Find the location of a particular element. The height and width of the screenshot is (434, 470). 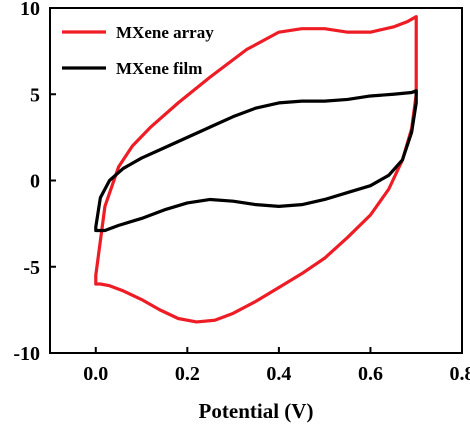

x-tick-label: 0.0 is located at coordinates (95, 374).